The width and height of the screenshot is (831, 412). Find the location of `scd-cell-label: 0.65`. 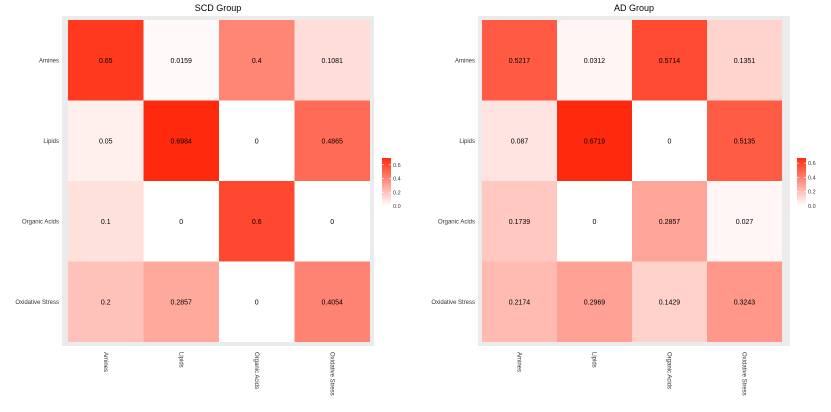

scd-cell-label: 0.65 is located at coordinates (106, 61).